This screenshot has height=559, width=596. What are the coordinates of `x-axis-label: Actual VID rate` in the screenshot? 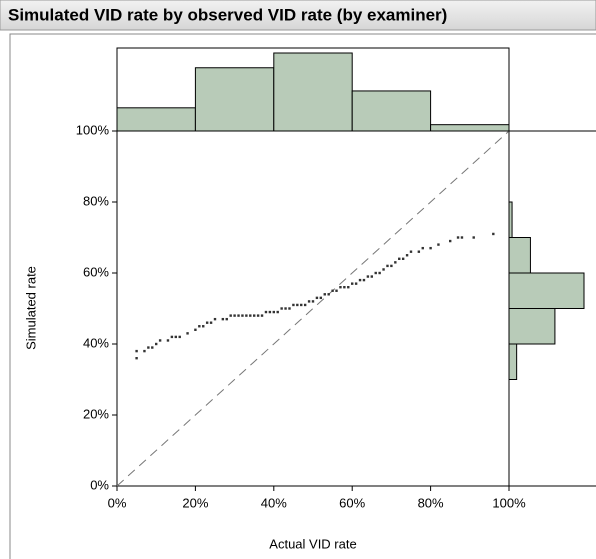 It's located at (312, 543).